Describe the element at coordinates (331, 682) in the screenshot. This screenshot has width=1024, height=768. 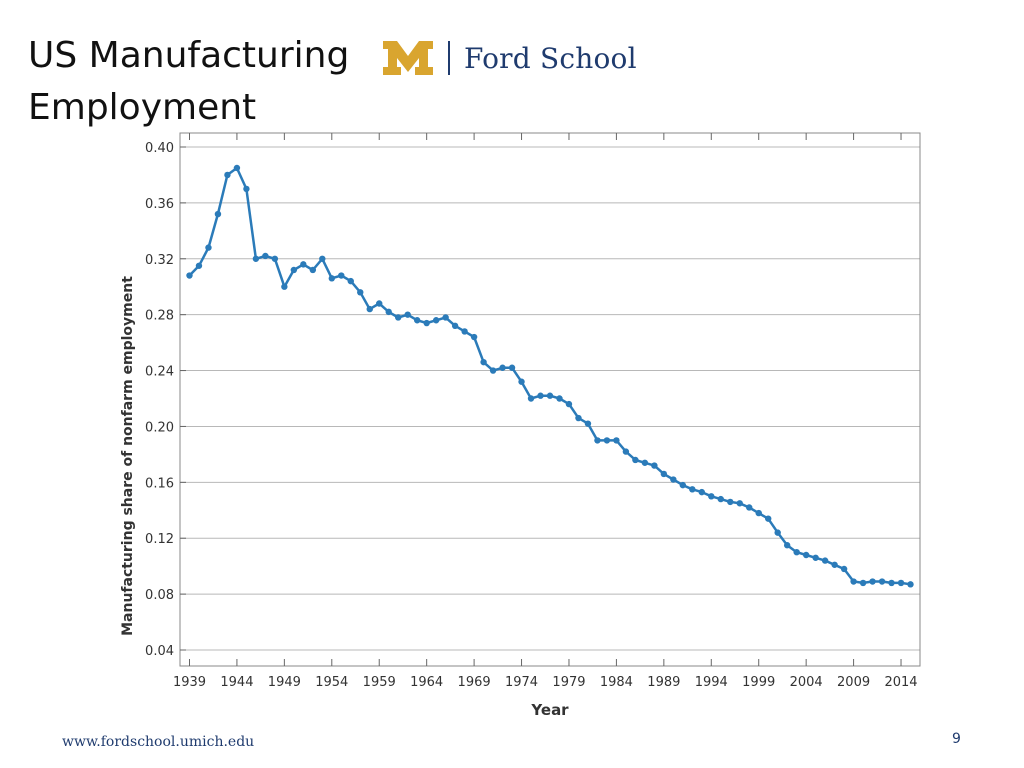
I see `x-tick-label: 1954` at that location.